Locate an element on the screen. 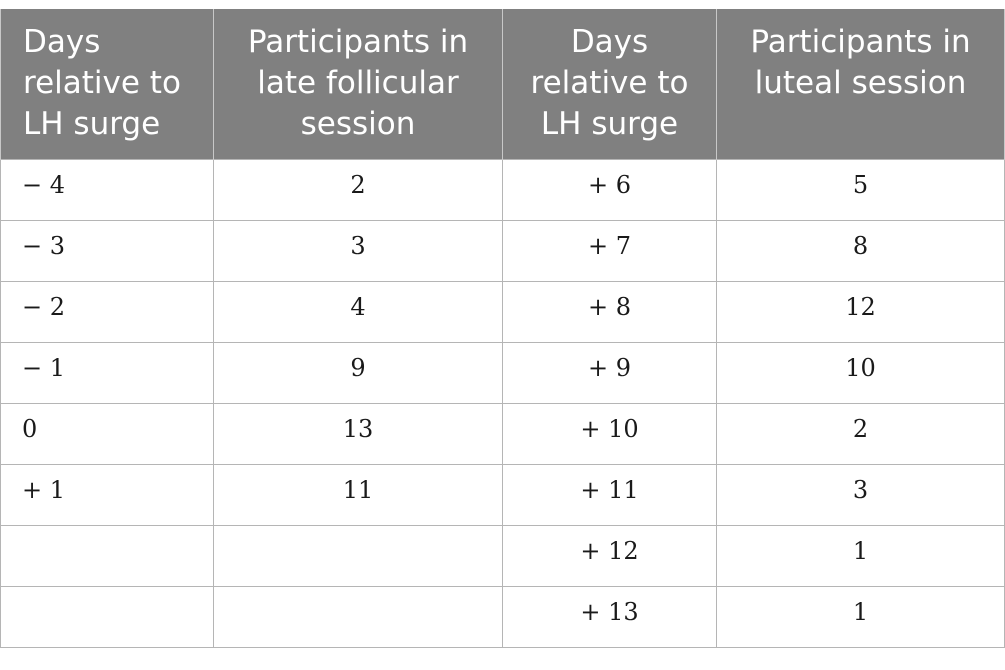 This screenshot has height=670, width=1005. days-luteal-cell: + 9 is located at coordinates (609, 372).